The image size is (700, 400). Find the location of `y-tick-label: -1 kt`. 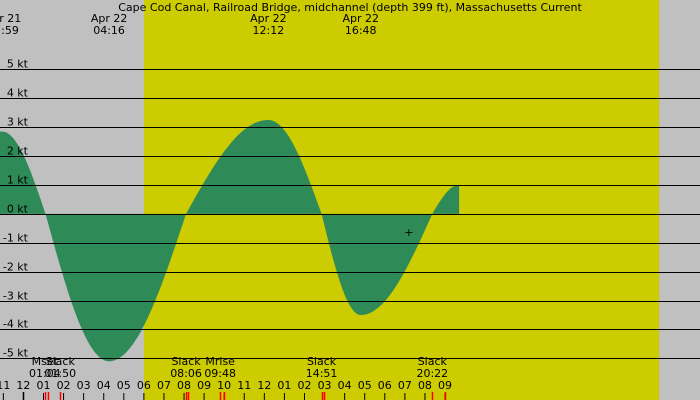

y-tick-label: -1 kt is located at coordinates (16, 238).